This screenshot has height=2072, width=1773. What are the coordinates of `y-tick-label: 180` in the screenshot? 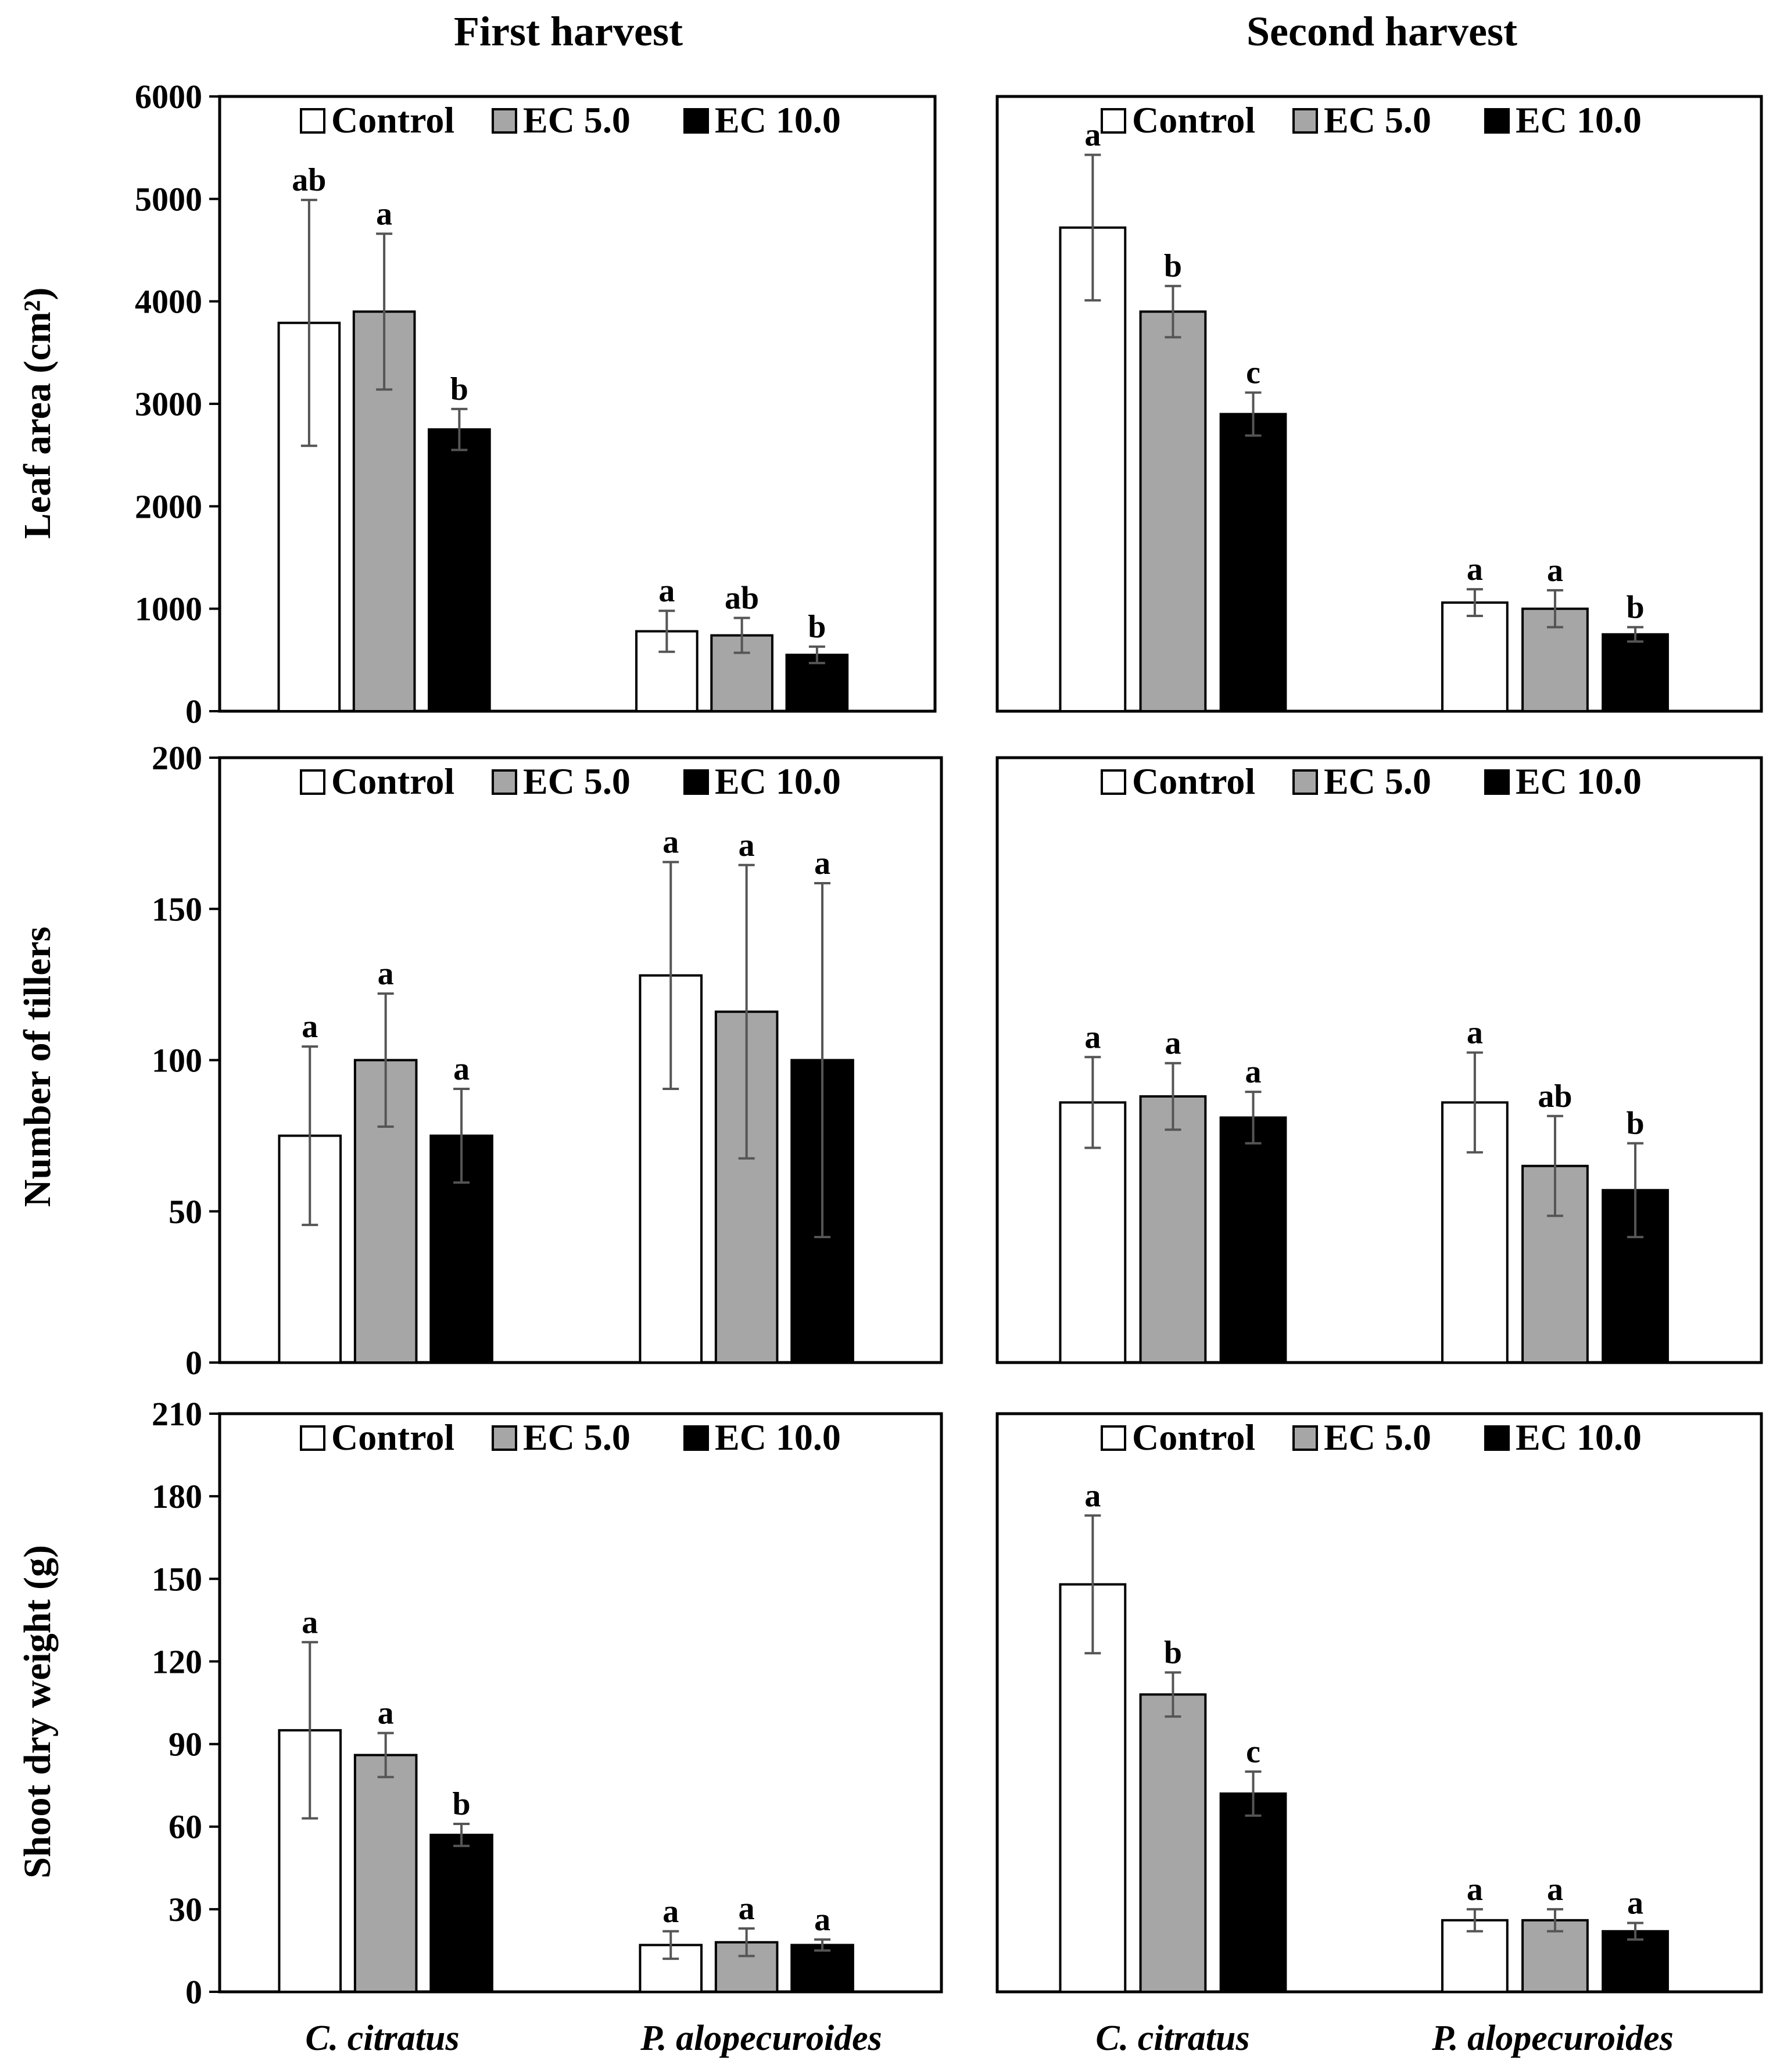 It's located at (177, 1496).